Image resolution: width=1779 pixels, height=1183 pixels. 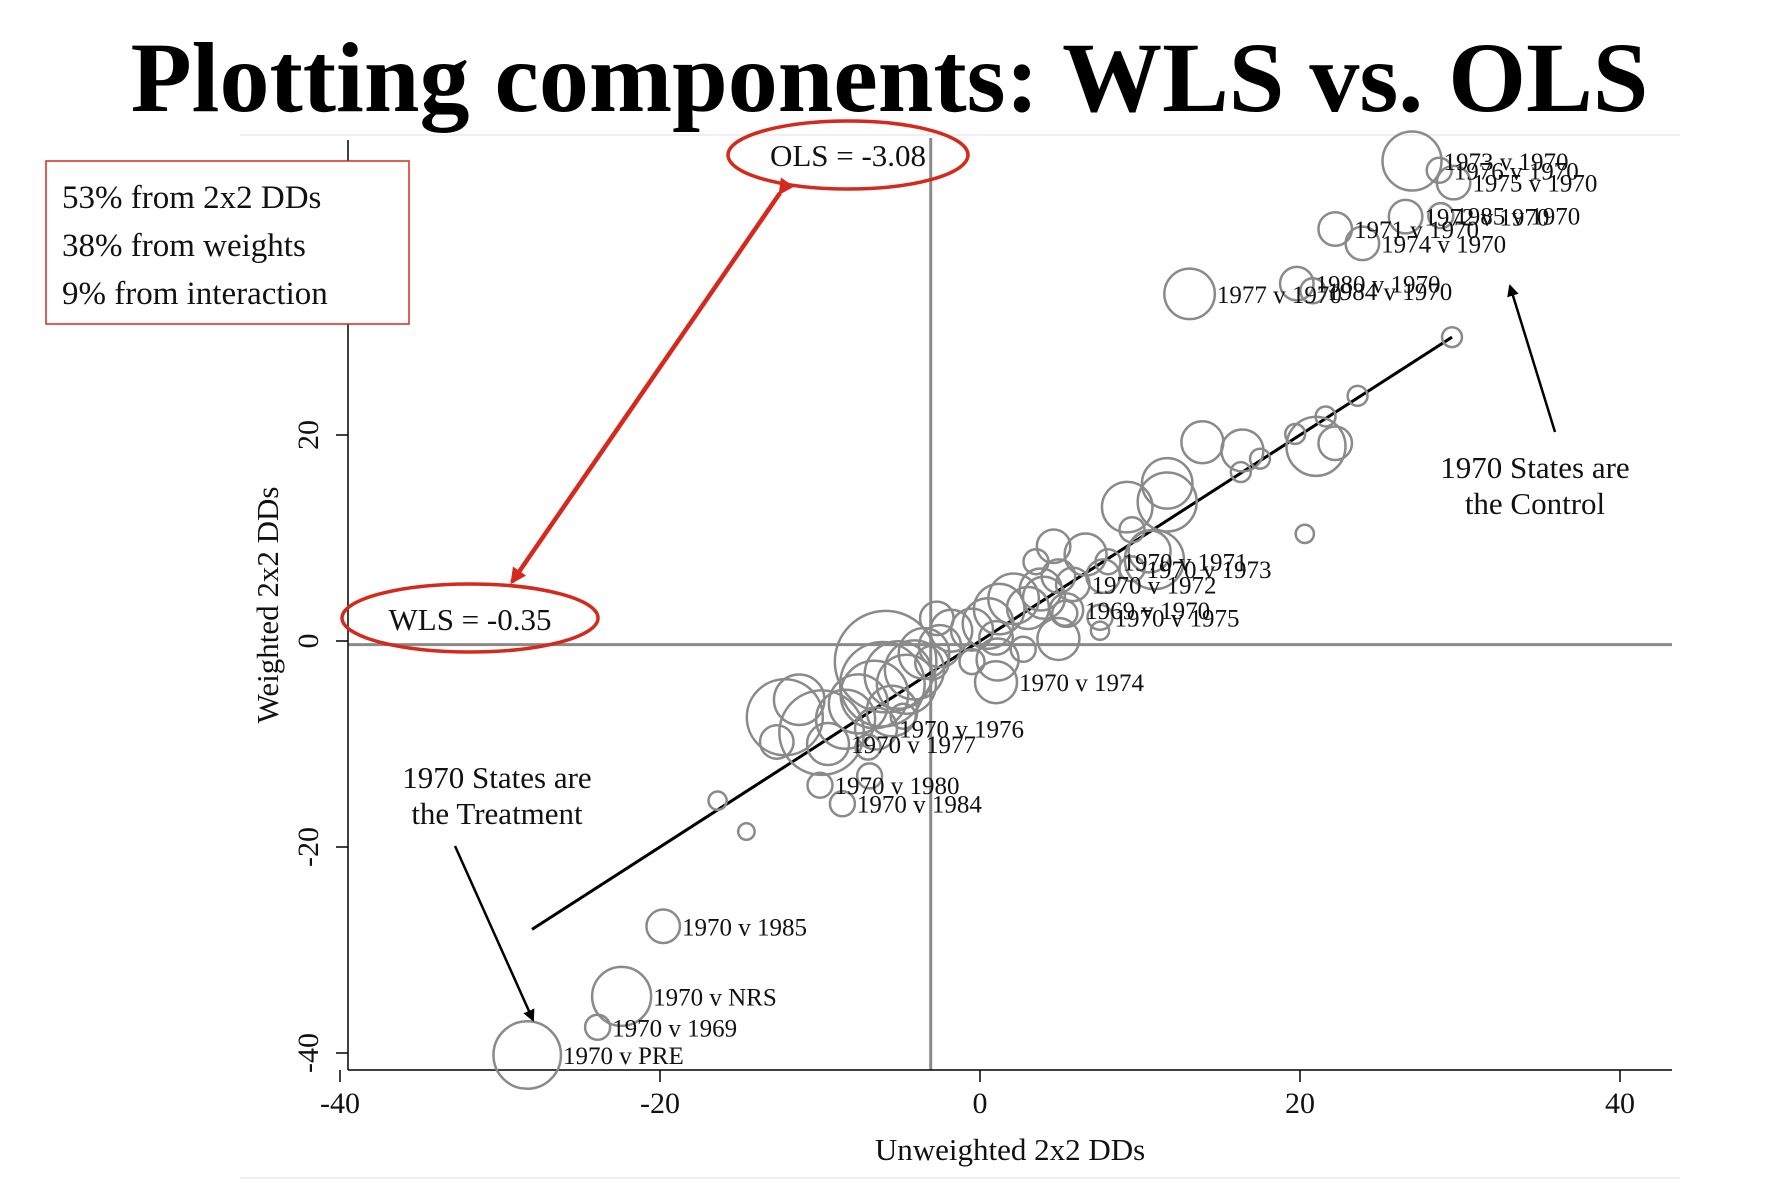 I want to click on wls-badge-ellipse, so click(x=470, y=618).